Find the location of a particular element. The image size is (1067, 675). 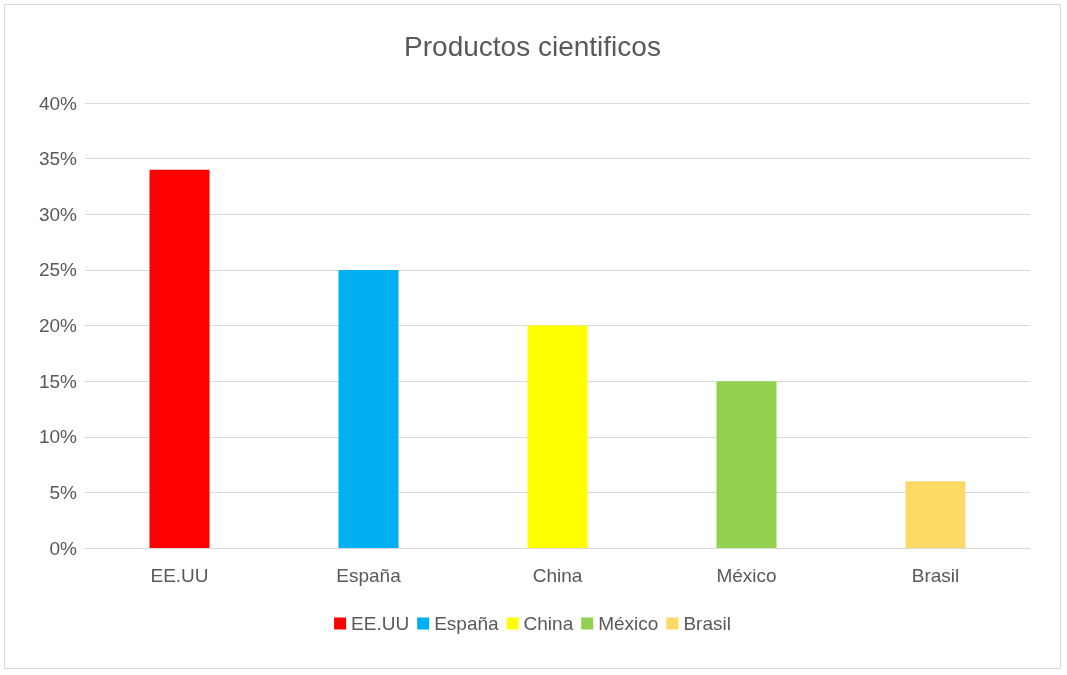

y-tick-label: 10% is located at coordinates (58, 437).